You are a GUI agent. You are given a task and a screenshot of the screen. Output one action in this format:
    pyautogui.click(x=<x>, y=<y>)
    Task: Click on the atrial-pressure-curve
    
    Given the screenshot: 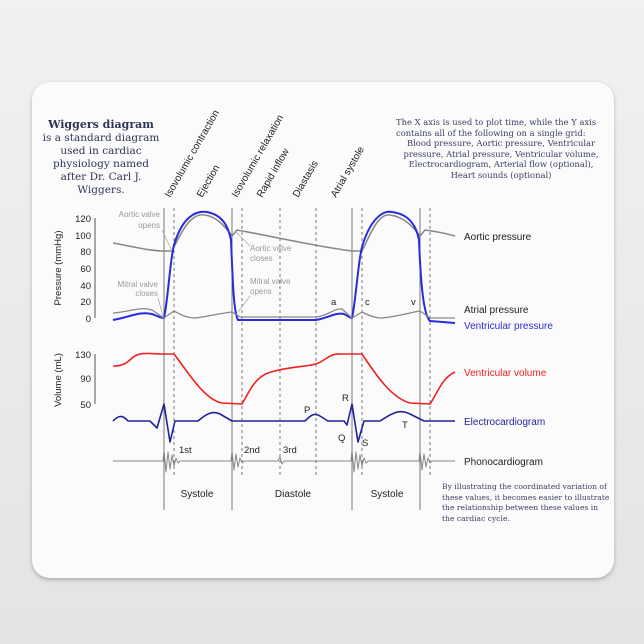 What is the action you would take?
    pyautogui.click(x=283, y=313)
    